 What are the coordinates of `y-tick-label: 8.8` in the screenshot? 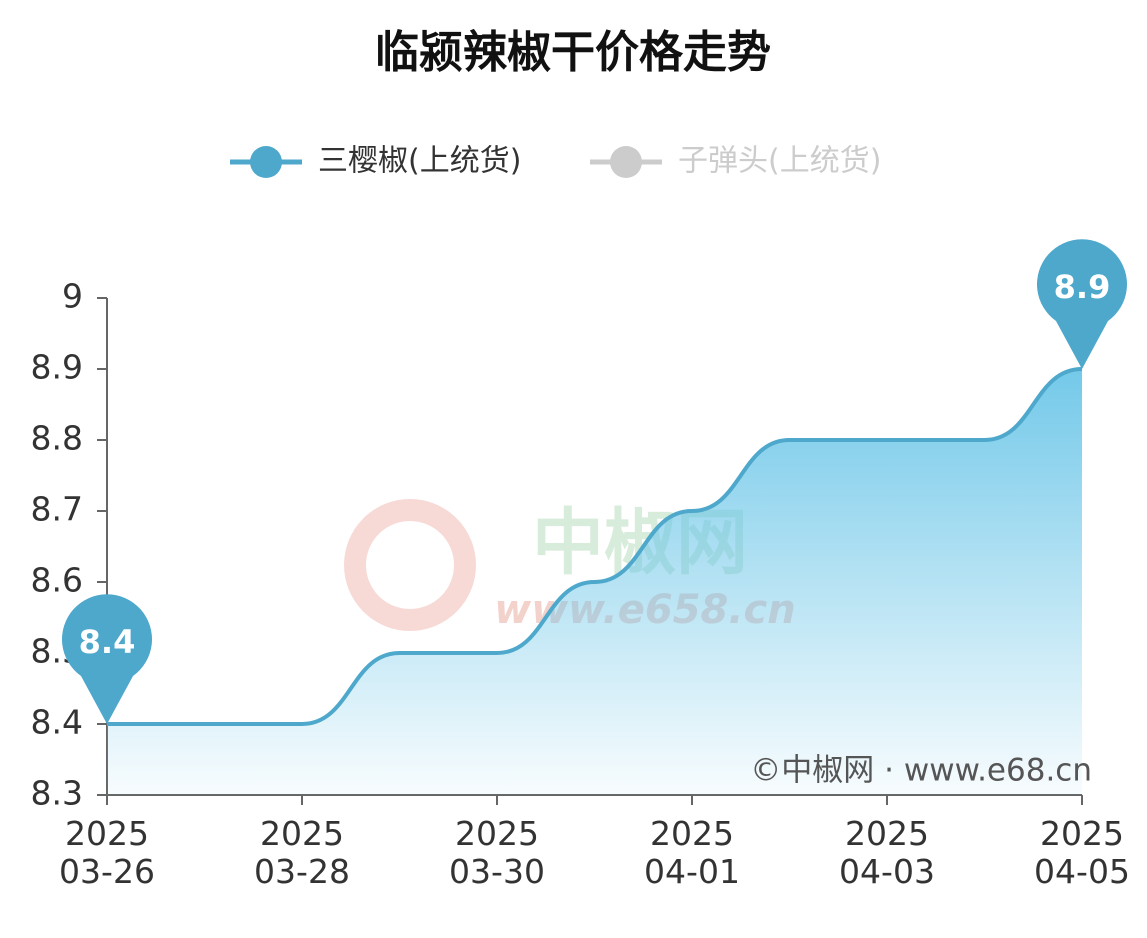 It's located at (57, 438).